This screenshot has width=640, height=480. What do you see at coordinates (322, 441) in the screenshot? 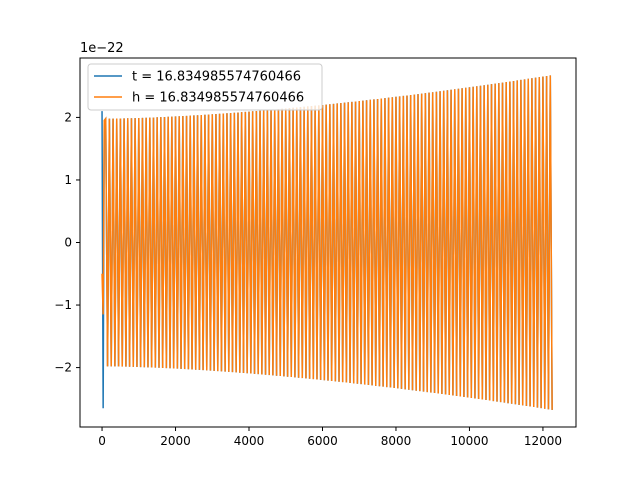
I see `x-tick-label: 6000` at bounding box center [322, 441].